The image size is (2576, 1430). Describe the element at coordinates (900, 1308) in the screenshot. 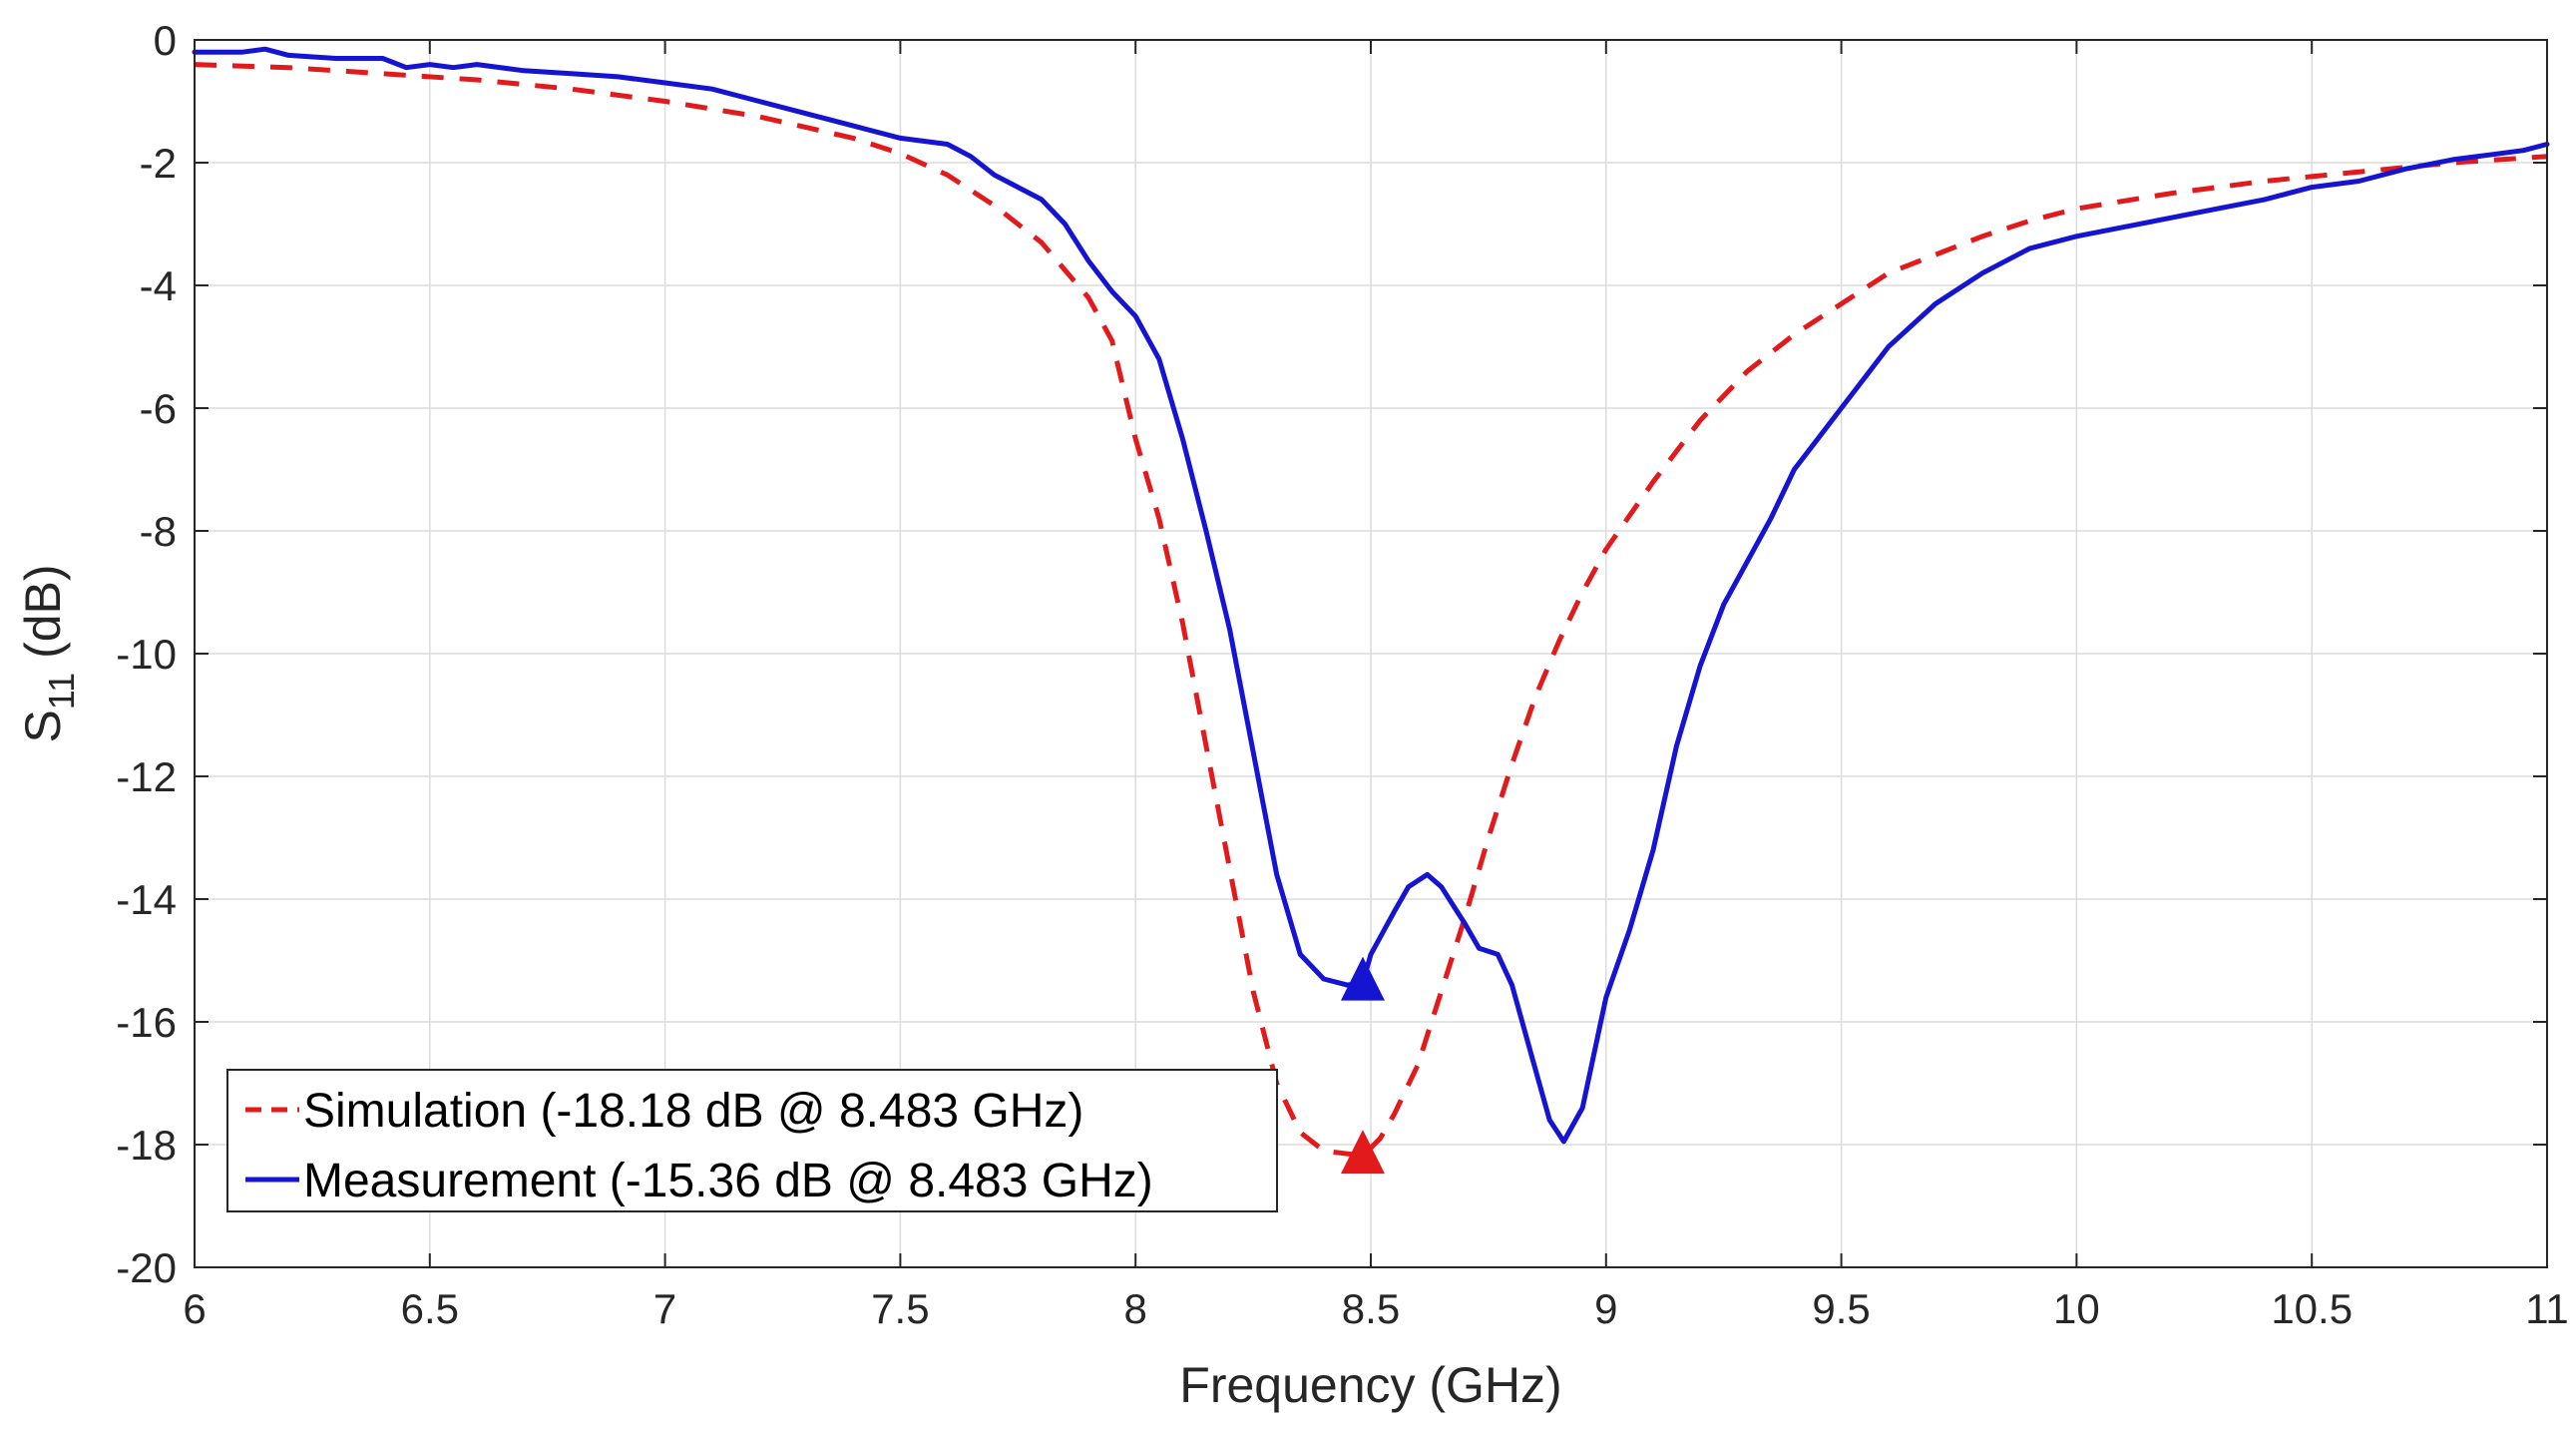

I see `x-tick-label: 7.5` at that location.